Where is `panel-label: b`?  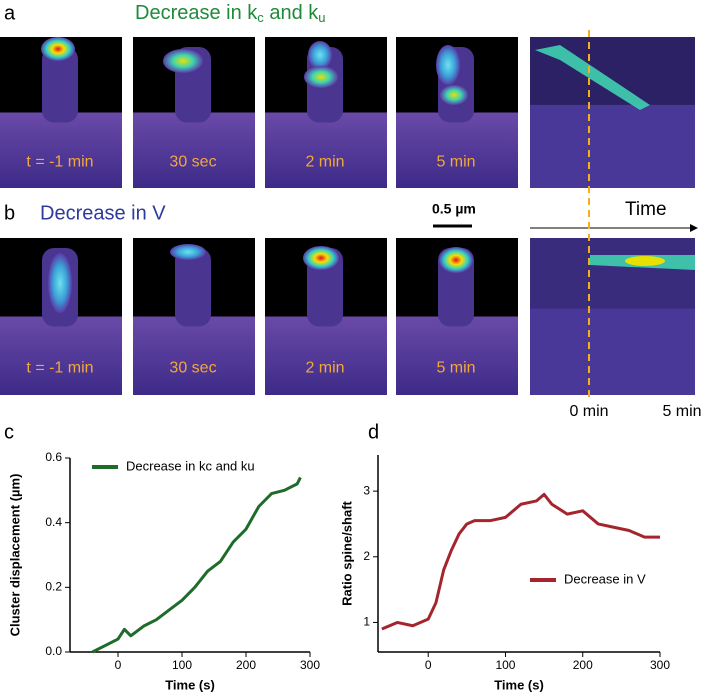
panel-label: b is located at coordinates (9, 213).